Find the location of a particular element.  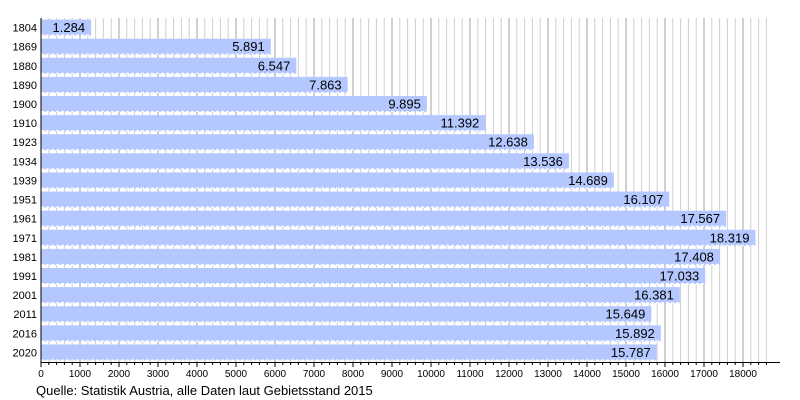

value-label: 6.547 is located at coordinates (274, 65).